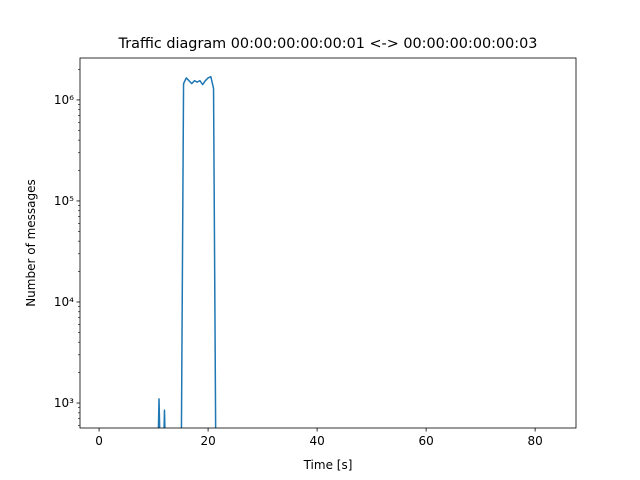 The height and width of the screenshot is (480, 640). Describe the element at coordinates (64, 100) in the screenshot. I see `y-tick-label: 10⁶` at that location.